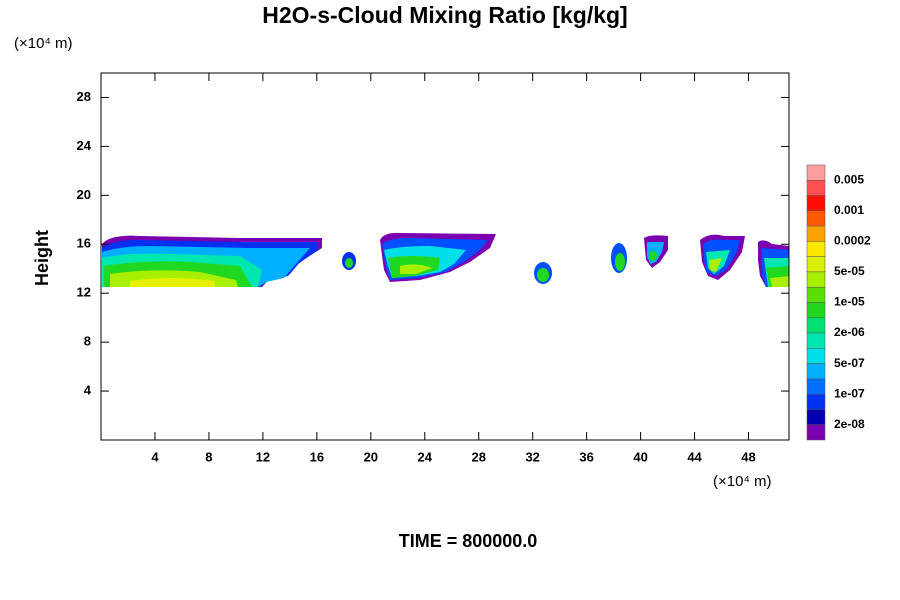 Image resolution: width=900 pixels, height=600 pixels. Describe the element at coordinates (425, 456) in the screenshot. I see `x-tick-label: 24` at that location.